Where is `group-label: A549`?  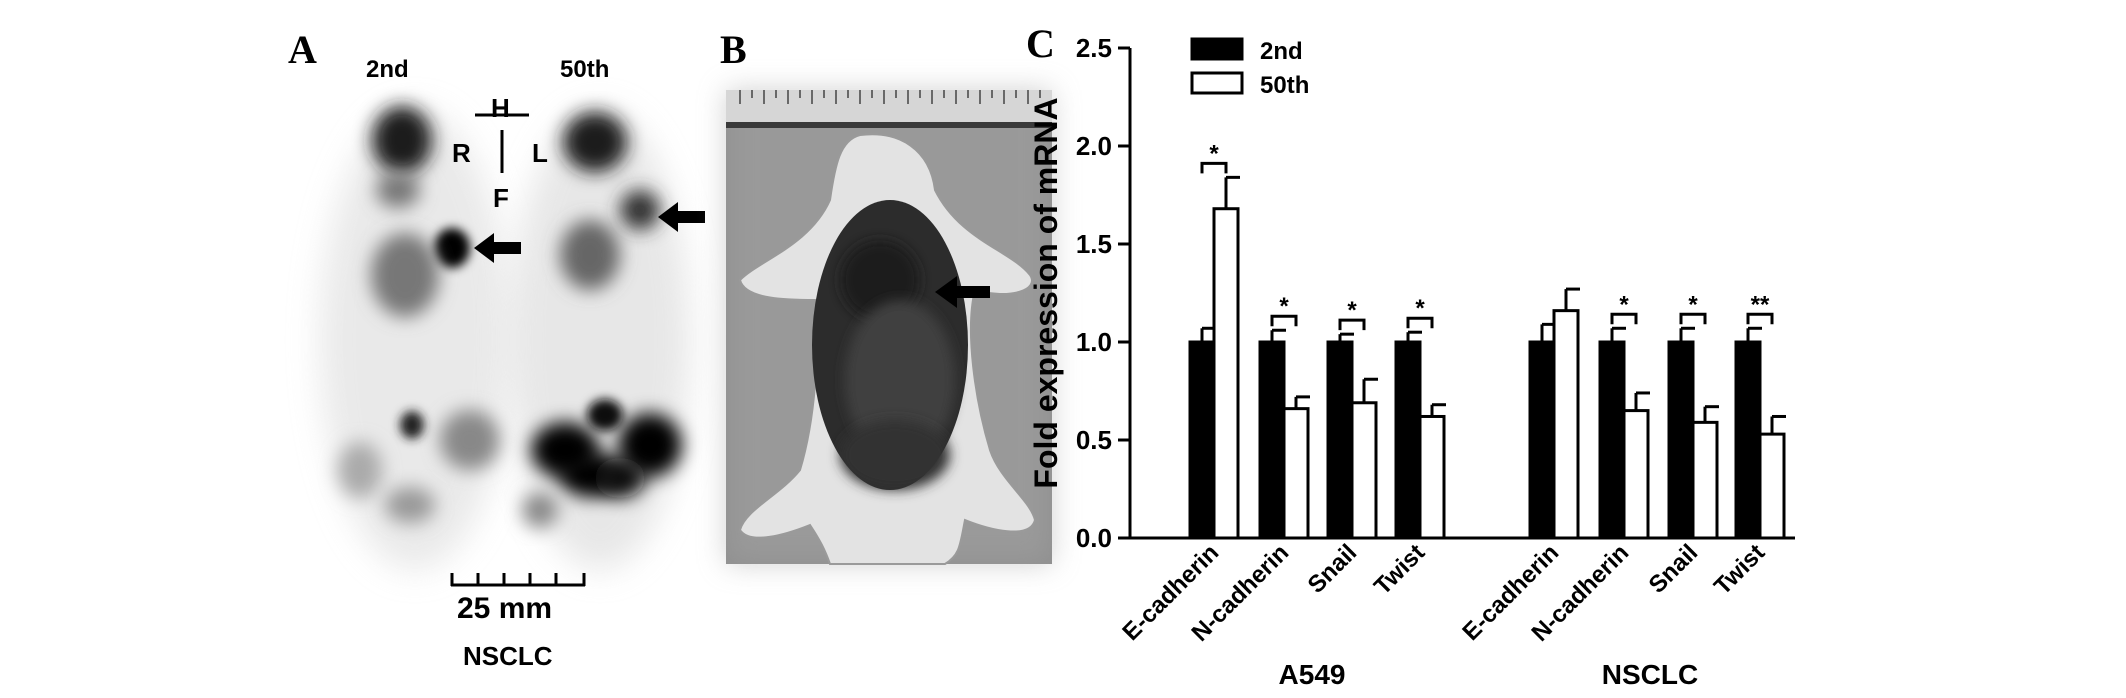
group-label: A549 is located at coordinates (1312, 674).